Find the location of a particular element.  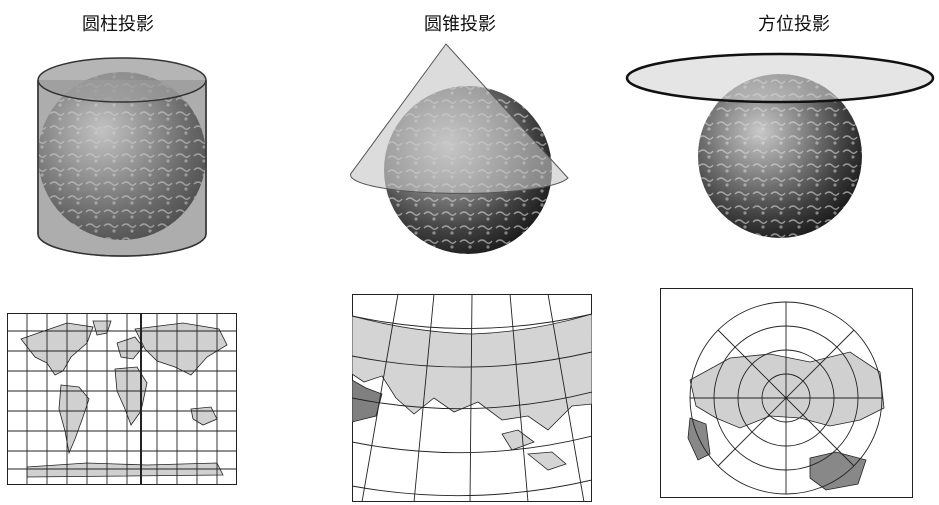

azimuthal-projection-title: 方位投影 is located at coordinates (794, 24).